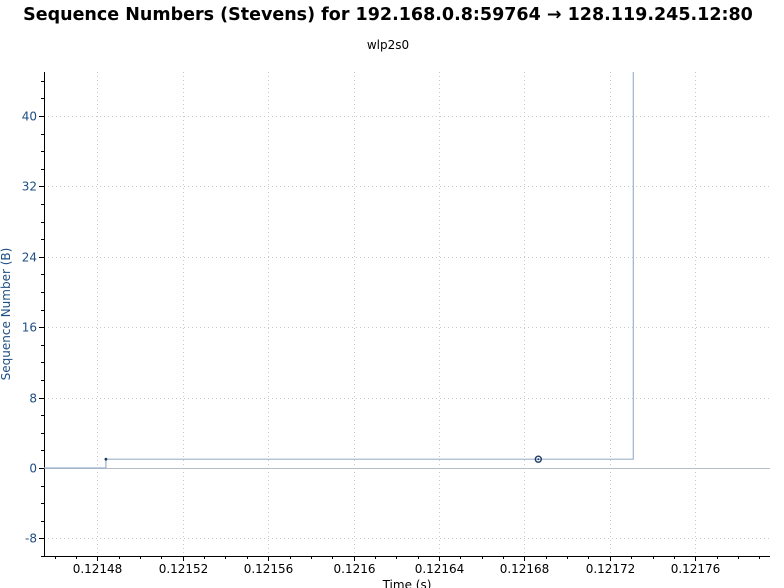  I want to click on ring-marker-center, so click(538, 459).